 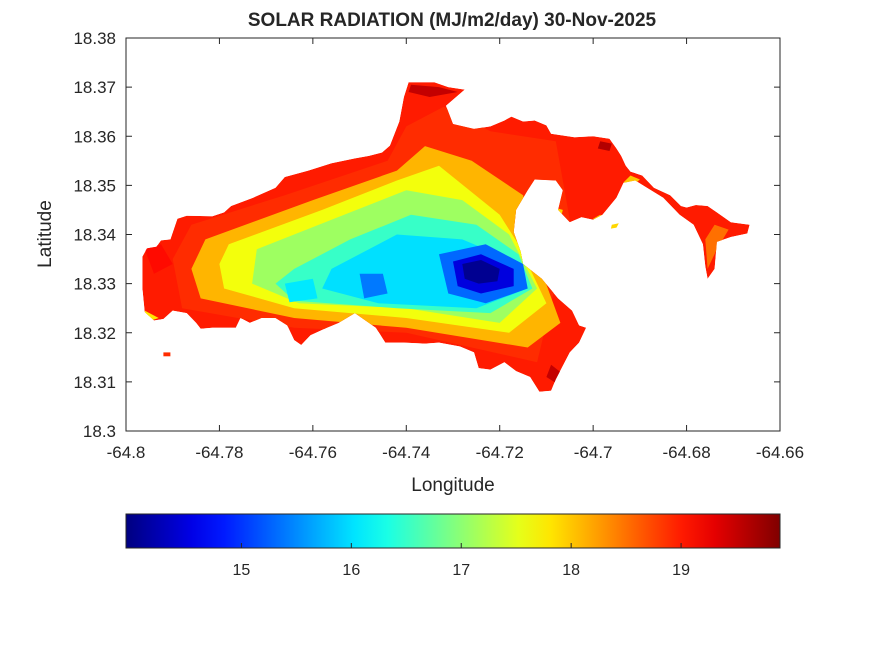 I want to click on x-tick-label-1: -64.78, so click(x=219, y=452).